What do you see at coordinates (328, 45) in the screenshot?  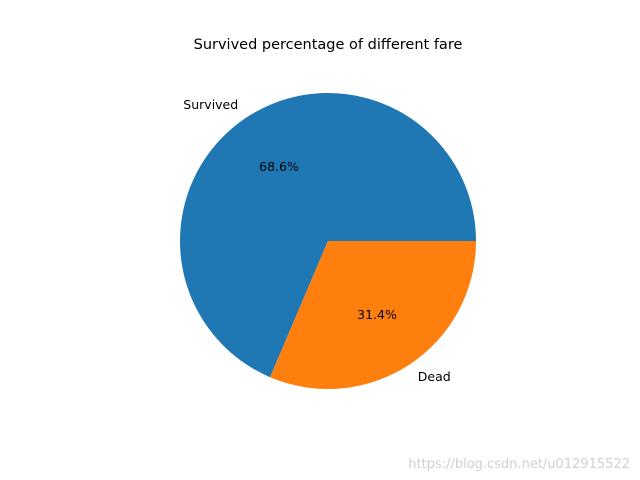 I see `chart-title: Survived percentage of different fare` at bounding box center [328, 45].